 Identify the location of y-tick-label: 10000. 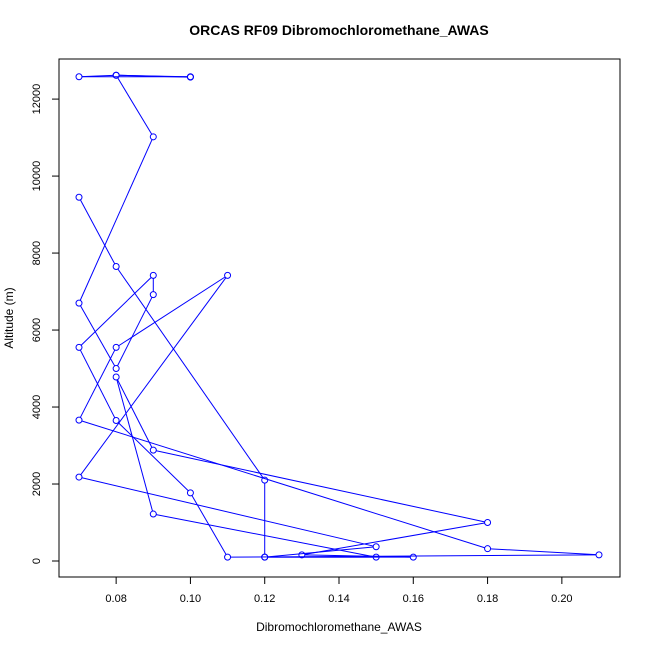
(37, 176).